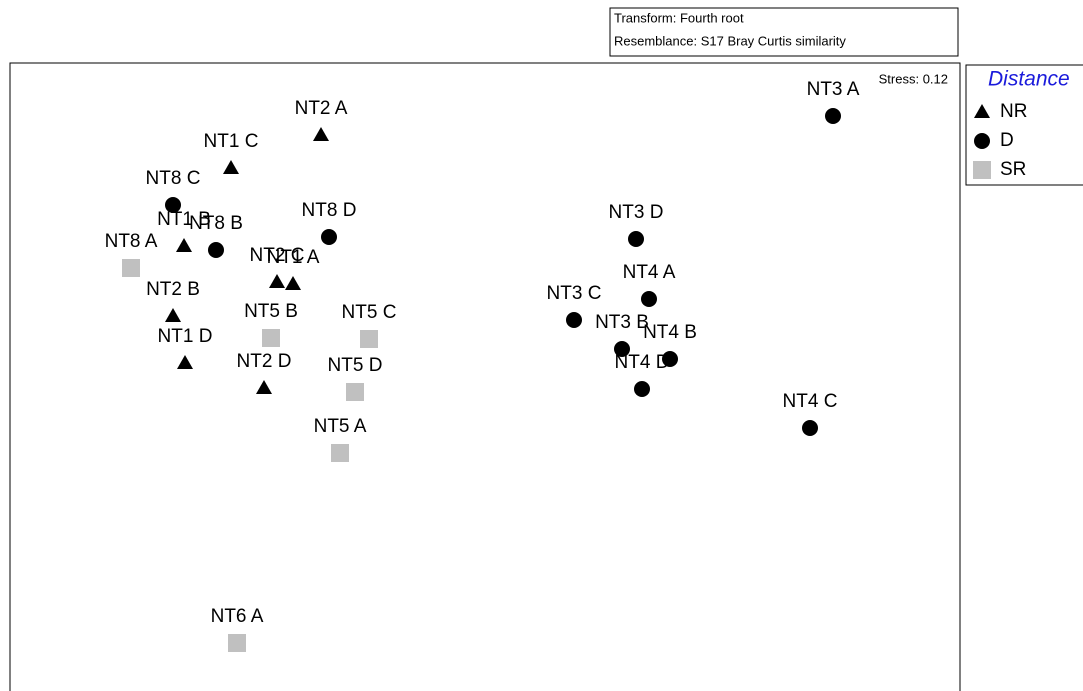 The image size is (1083, 691). I want to click on point-label: NT3 D, so click(636, 212).